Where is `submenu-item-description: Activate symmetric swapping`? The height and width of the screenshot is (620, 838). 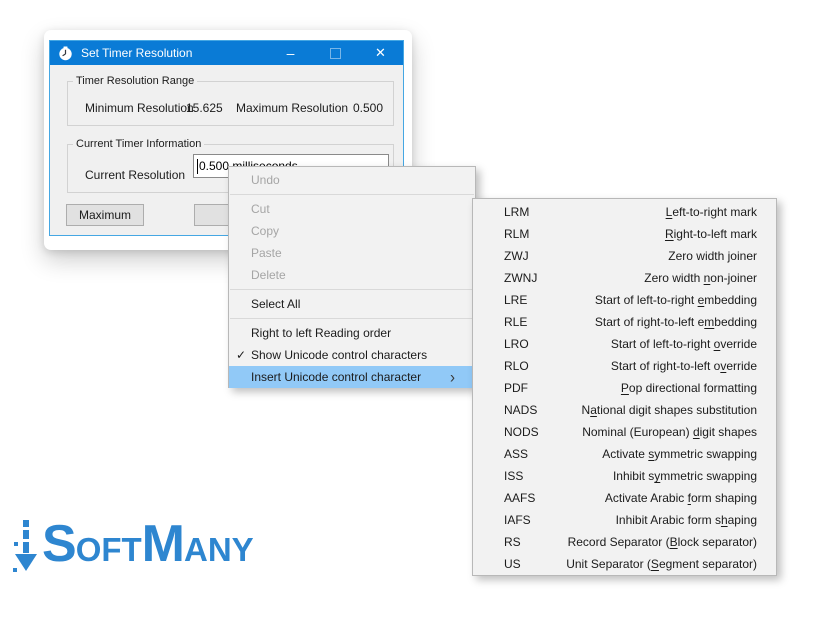 submenu-item-description: Activate symmetric swapping is located at coordinates (679, 454).